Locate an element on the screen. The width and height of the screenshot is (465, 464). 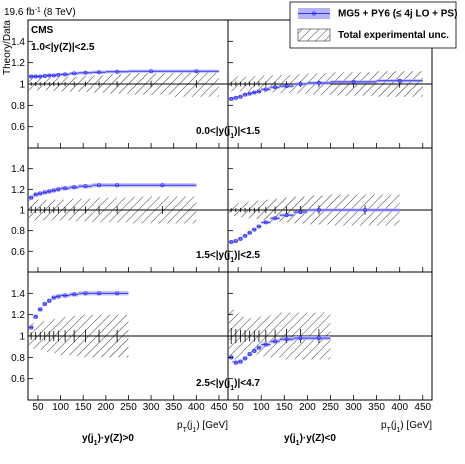
chart-title-part: 19.6 fb is located at coordinates (19, 12).